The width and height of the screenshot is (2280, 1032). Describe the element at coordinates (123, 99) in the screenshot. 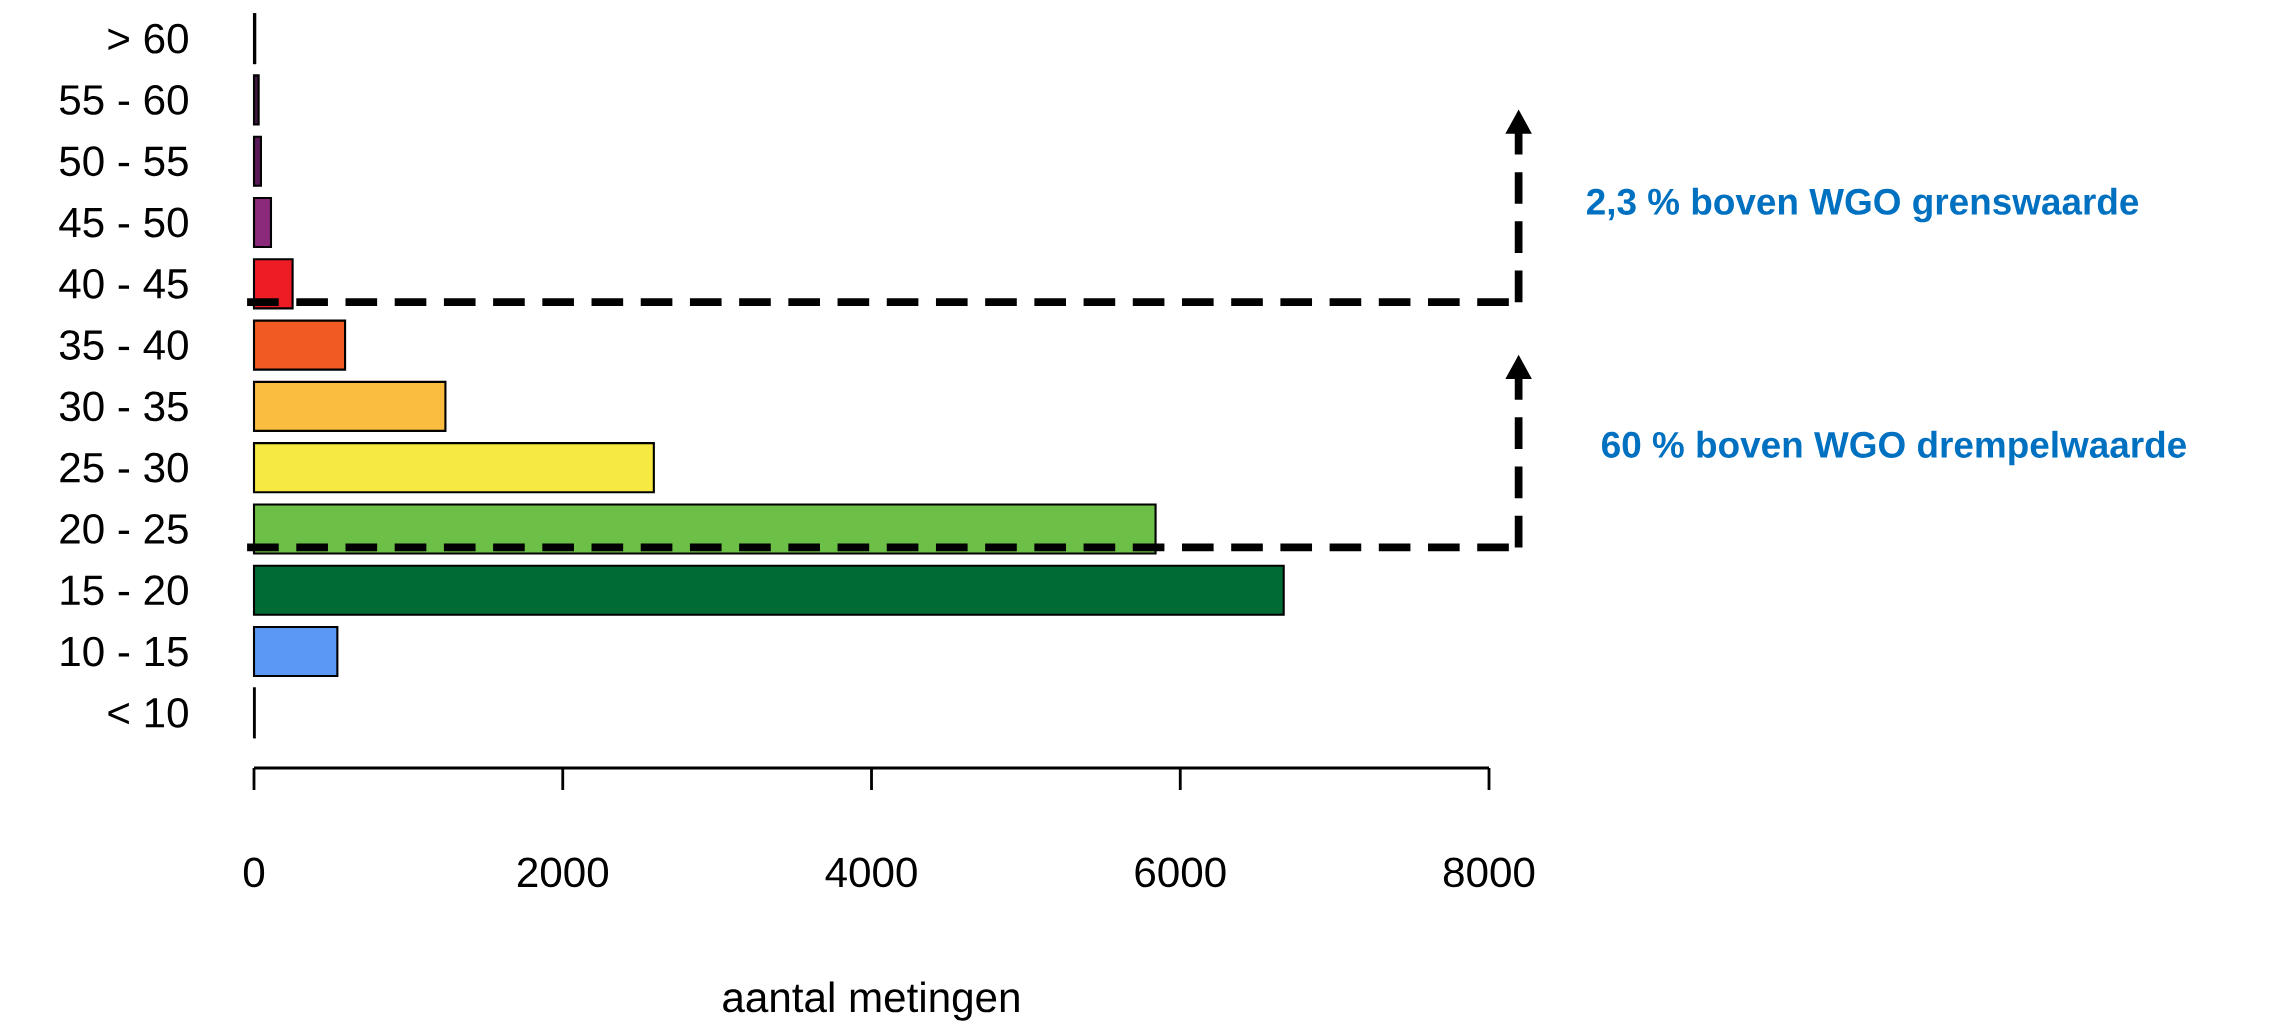

I see `y-tick-label: 55 - 60` at that location.